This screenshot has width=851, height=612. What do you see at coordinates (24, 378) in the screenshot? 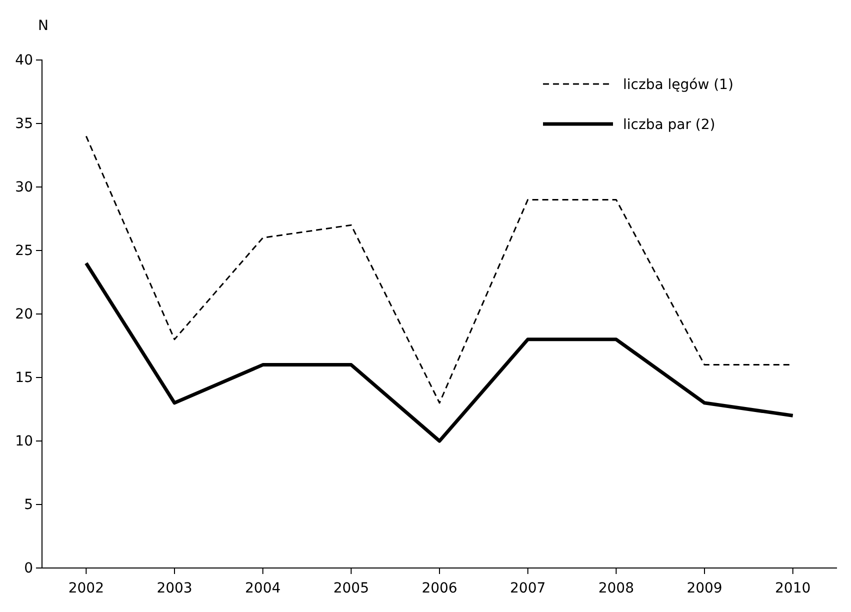
I see `y-tick-label: 15` at bounding box center [24, 378].